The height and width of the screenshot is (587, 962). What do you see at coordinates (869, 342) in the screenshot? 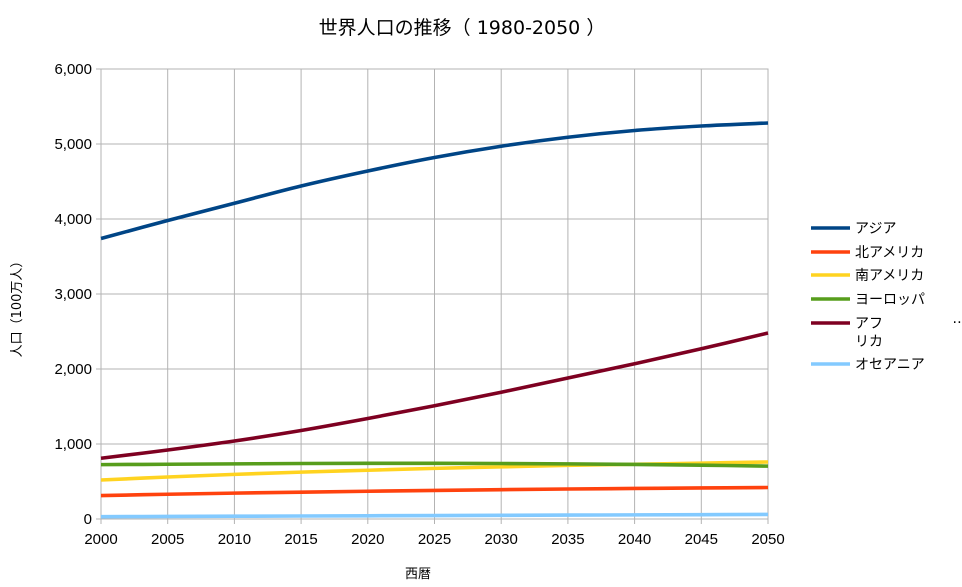
I see `legend-label-line: リカ` at bounding box center [869, 342].